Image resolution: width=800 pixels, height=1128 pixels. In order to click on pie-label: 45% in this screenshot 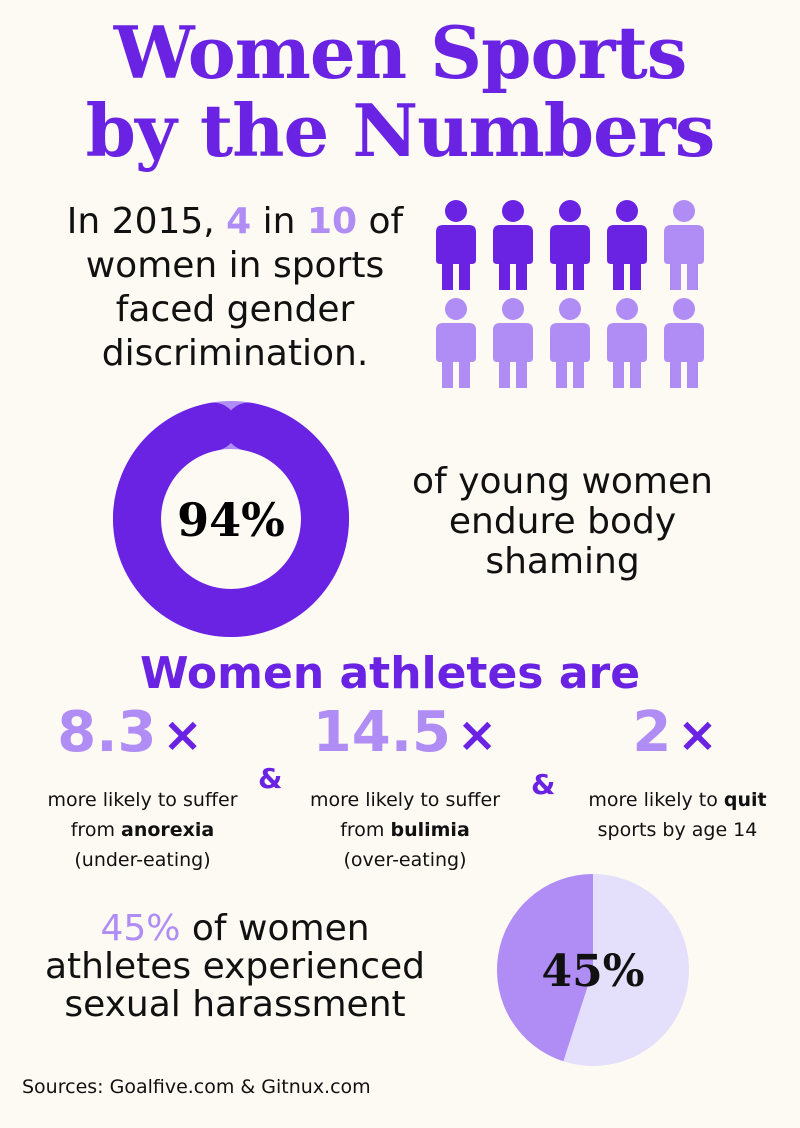, I will do `click(592, 971)`.